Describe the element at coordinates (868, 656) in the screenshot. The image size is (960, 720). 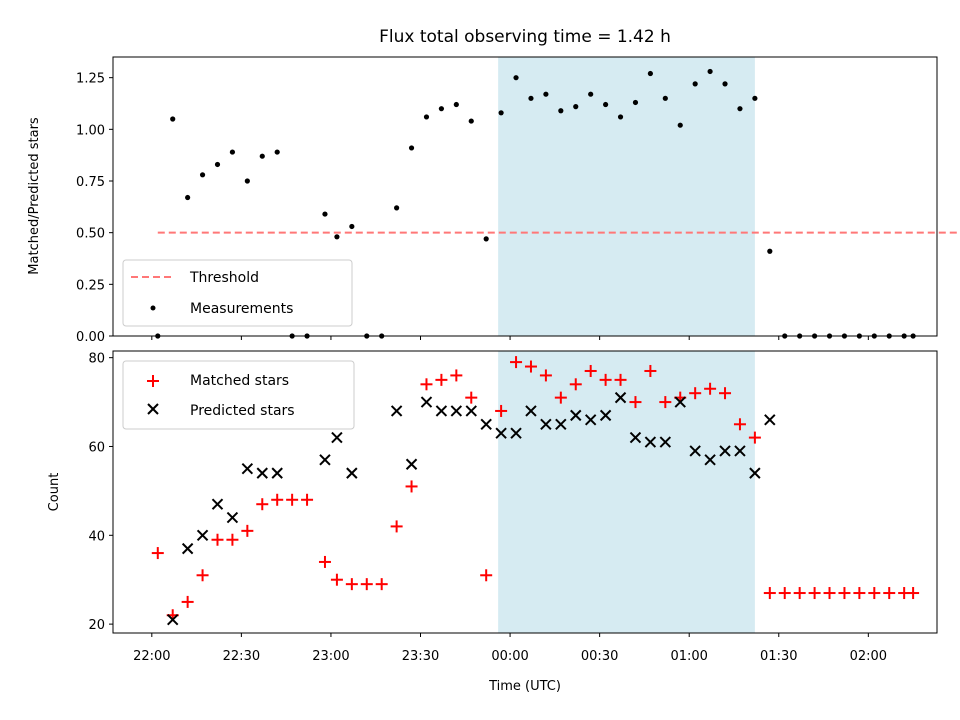
I see `x-tick-label: 02:00` at that location.